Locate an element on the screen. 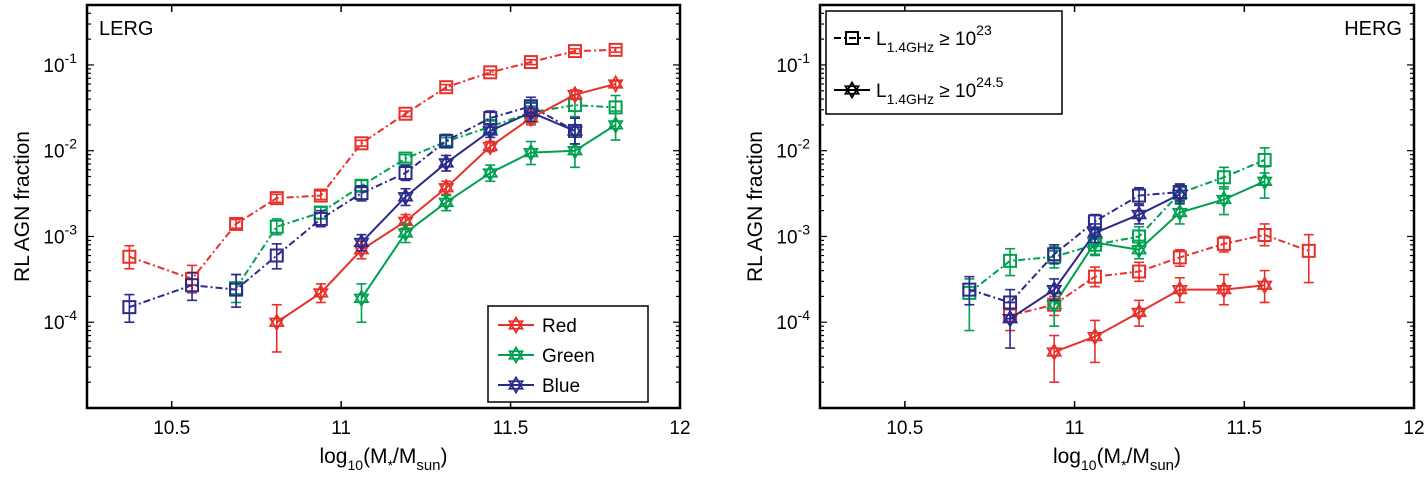 The height and width of the screenshot is (483, 1426). legend-label: L1.4GHz ≥ 1024.5 is located at coordinates (940, 90).